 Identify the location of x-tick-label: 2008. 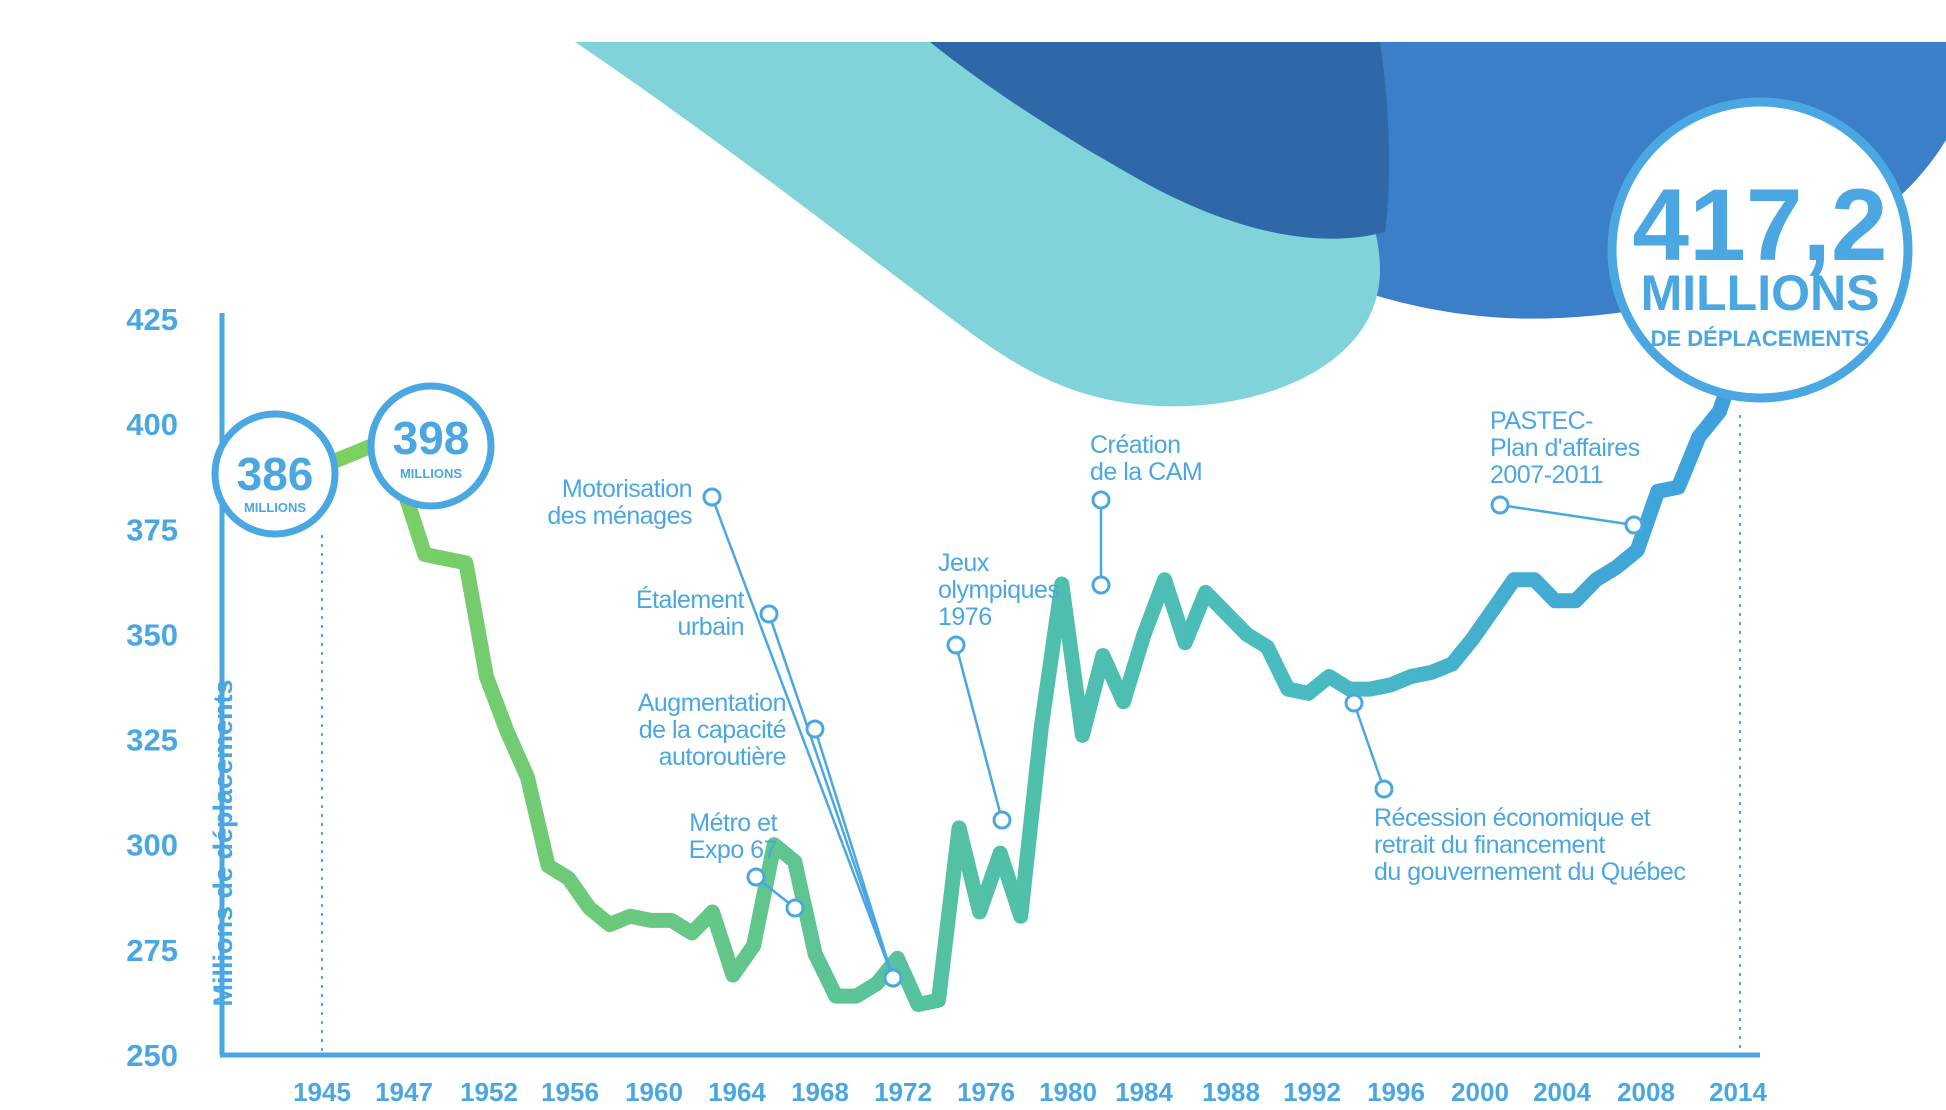
(1646, 1092).